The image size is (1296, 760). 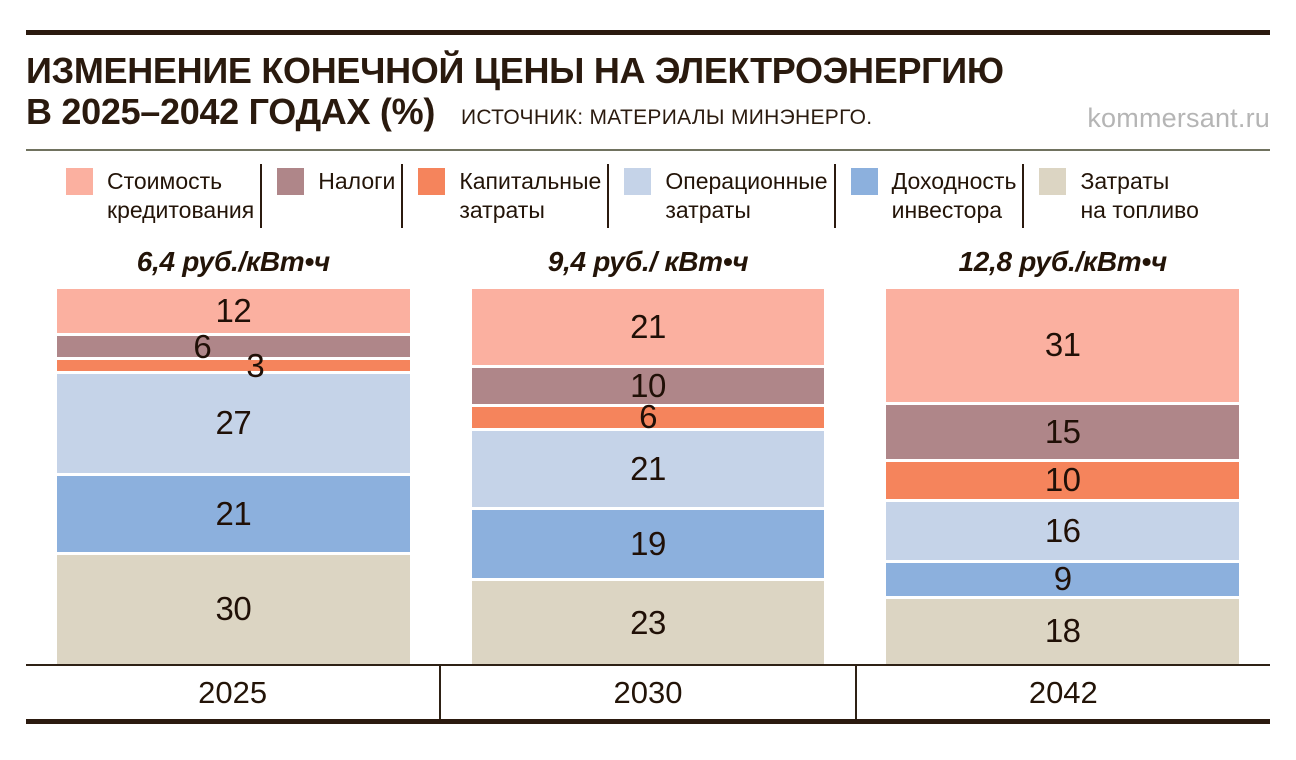 I want to click on year-label: 2042, so click(x=1062, y=692).